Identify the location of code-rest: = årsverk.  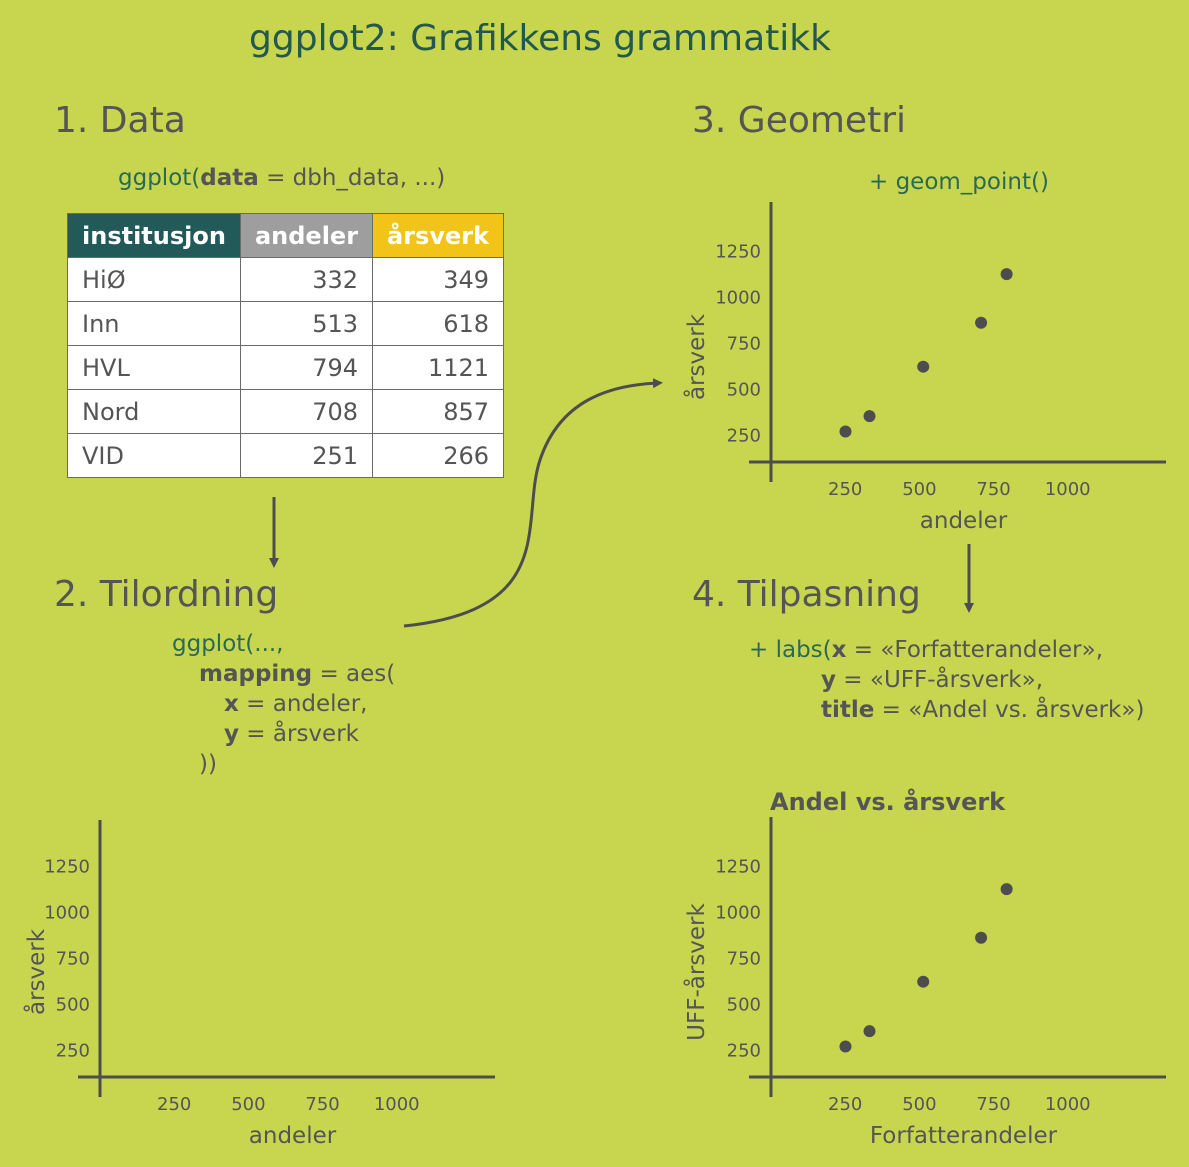
(299, 734).